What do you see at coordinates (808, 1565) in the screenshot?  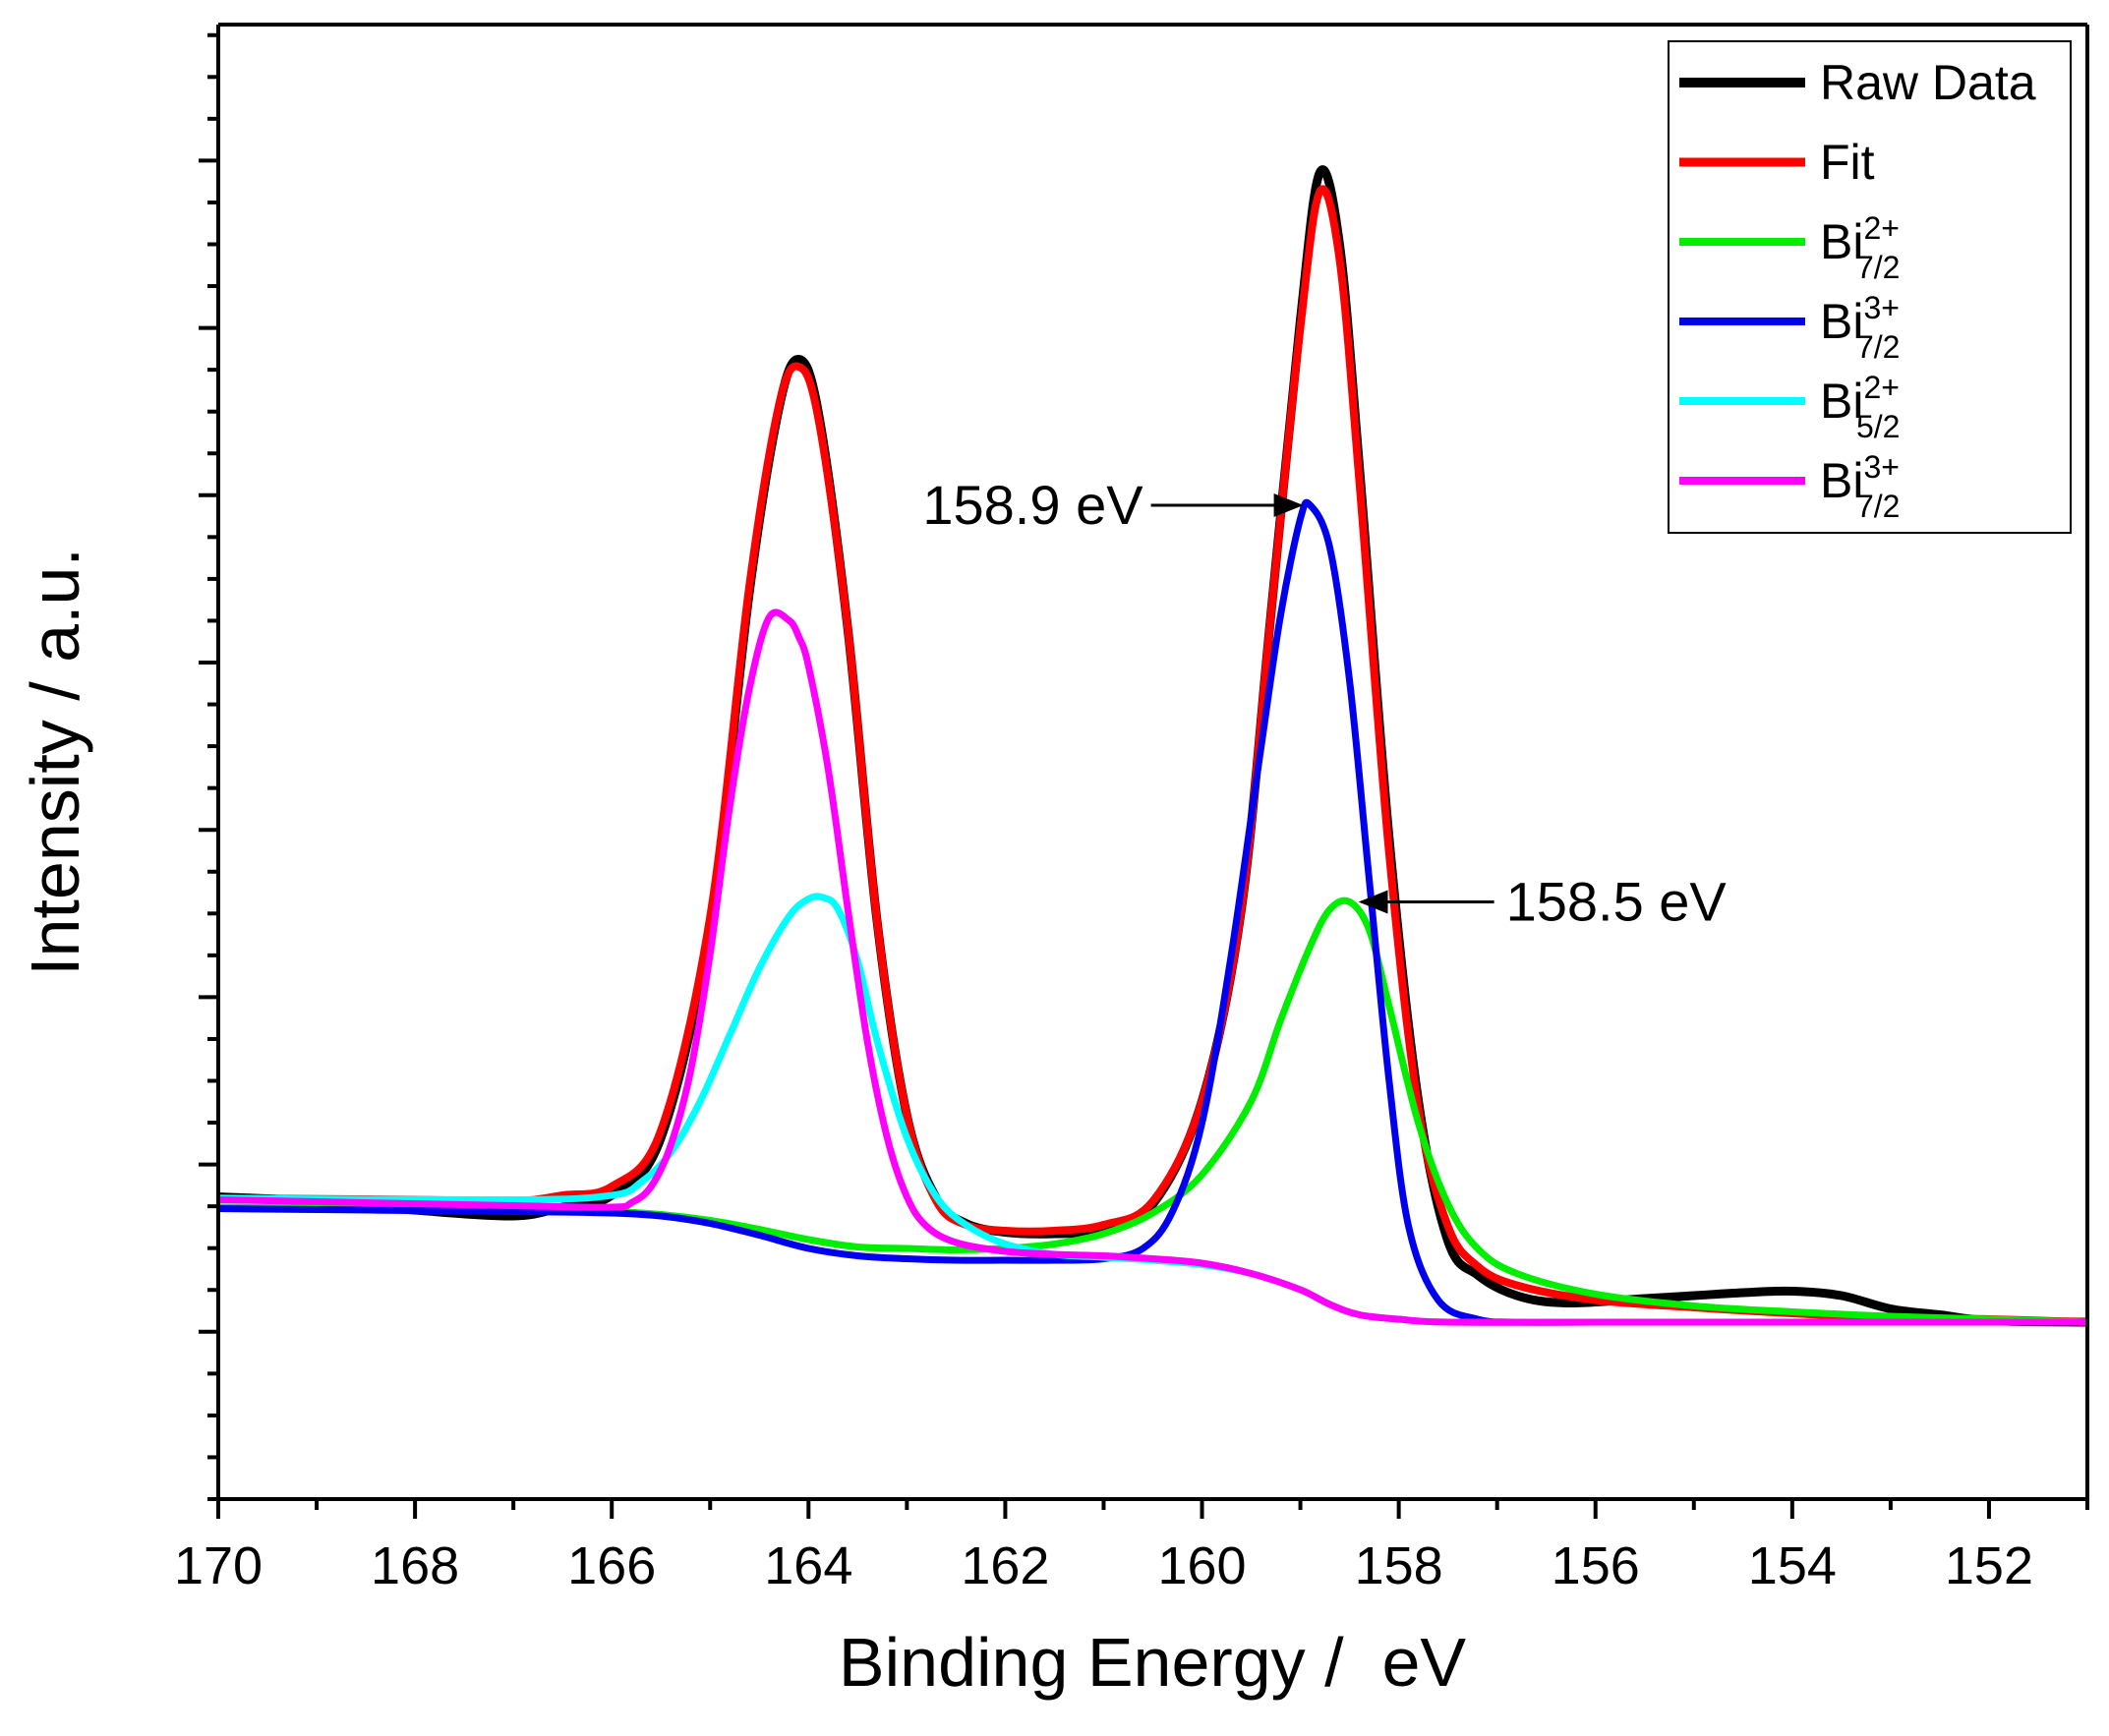 I see `x-tick-label: 164` at bounding box center [808, 1565].